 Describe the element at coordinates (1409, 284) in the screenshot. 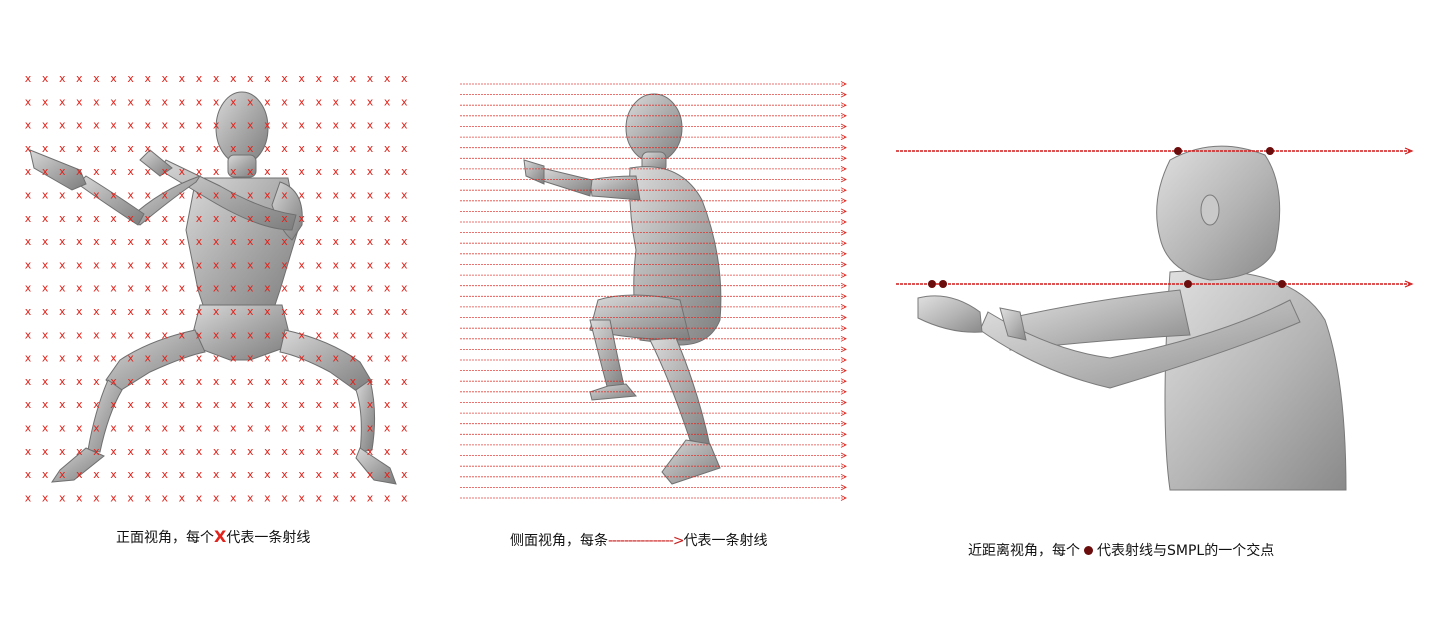

I see `closeup-ray-arrowhead` at that location.